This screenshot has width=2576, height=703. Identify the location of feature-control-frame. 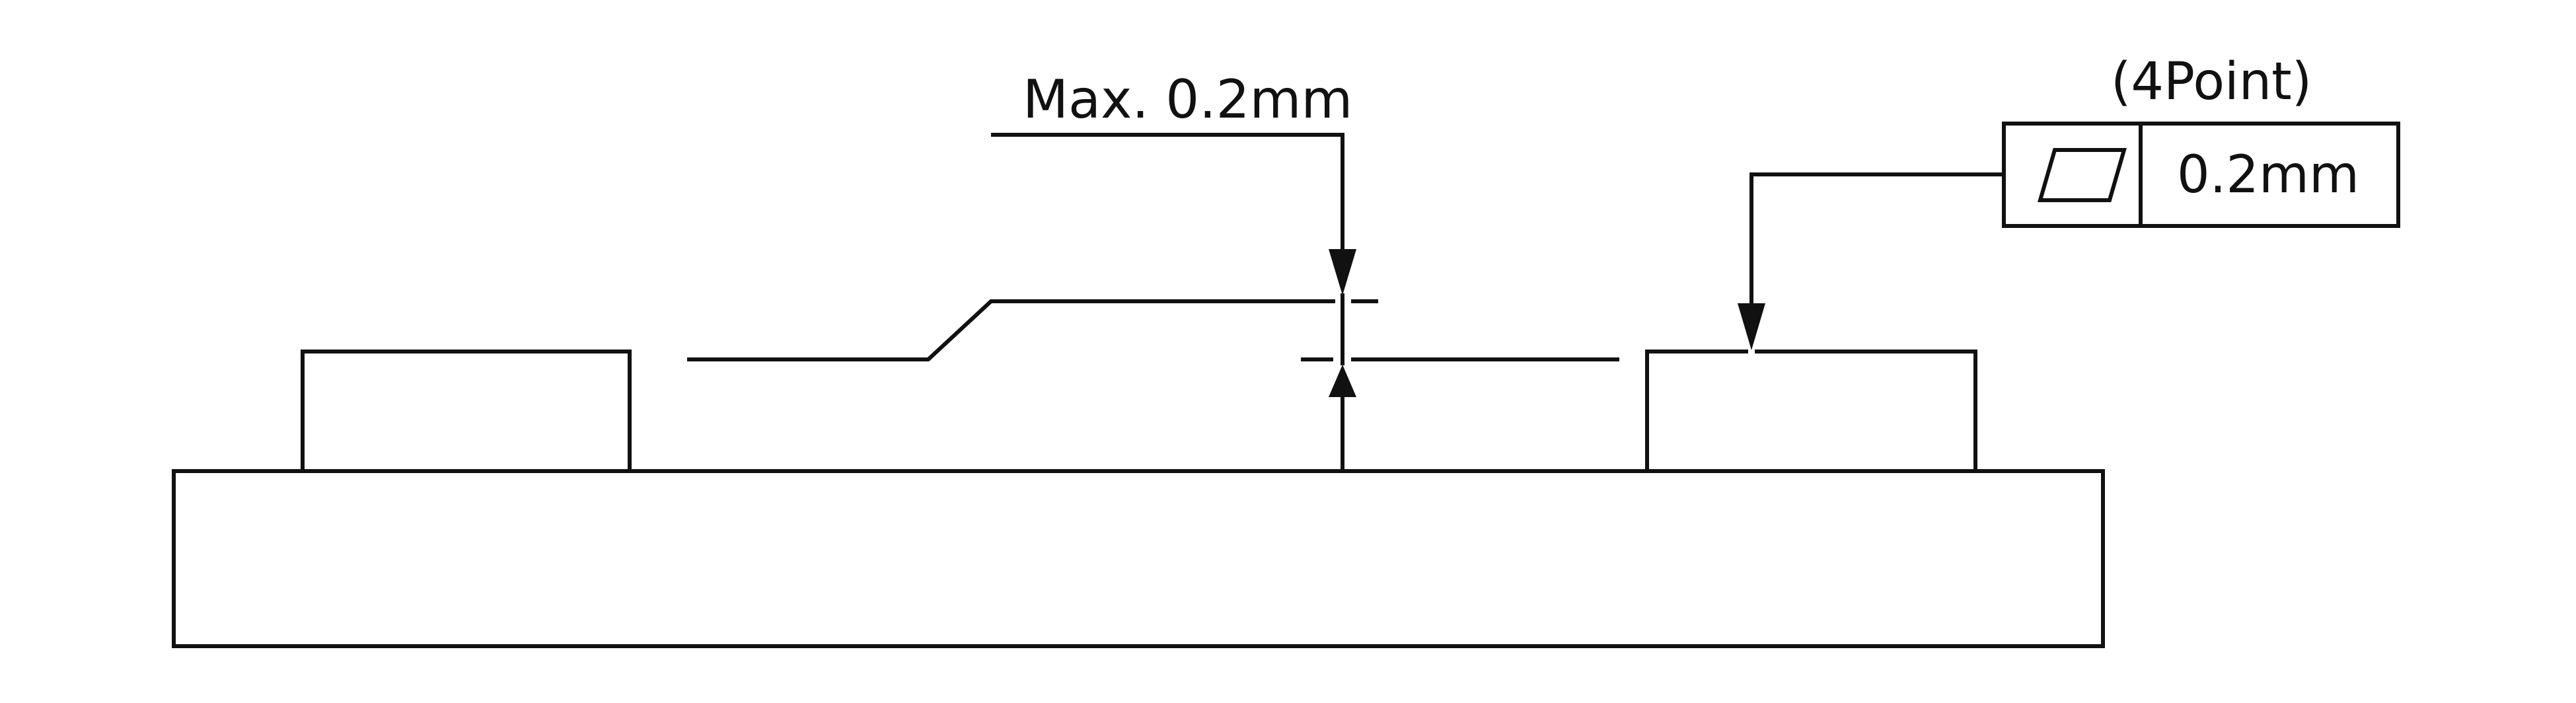
(2201, 175).